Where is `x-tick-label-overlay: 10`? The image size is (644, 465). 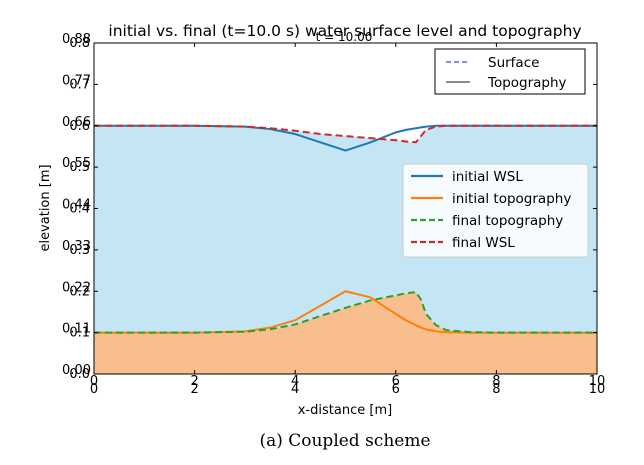 x-tick-label-overlay: 10 is located at coordinates (597, 389).